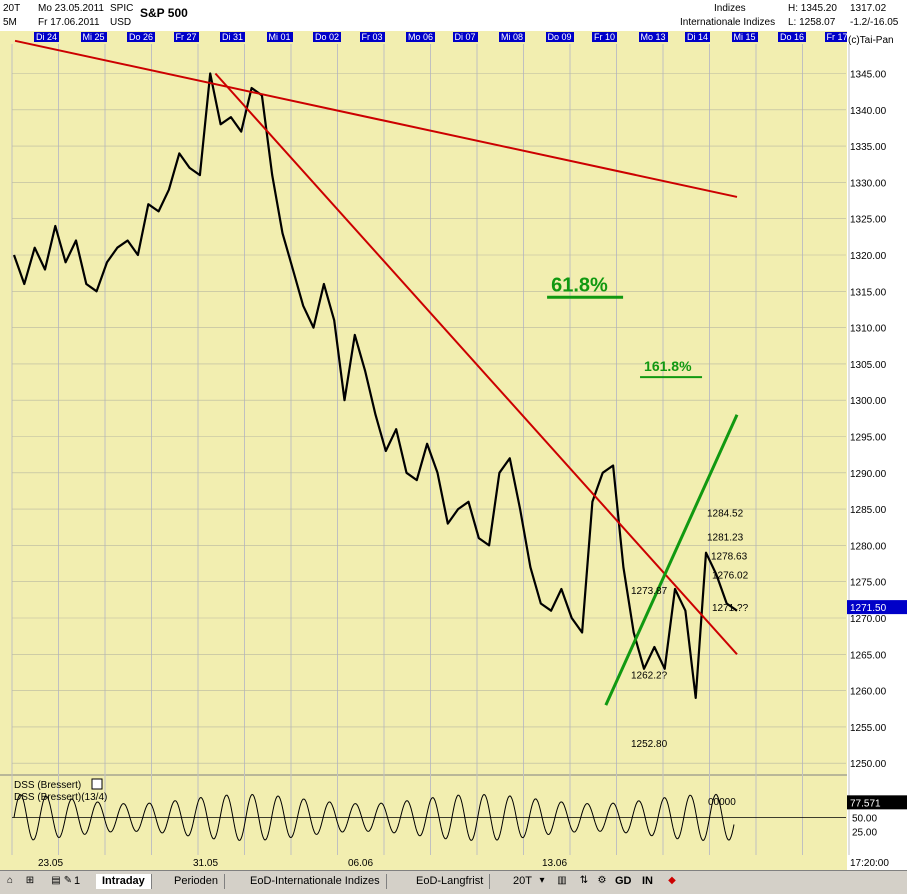 The image size is (907, 894). Describe the element at coordinates (56, 880) in the screenshot. I see `document-icon: ▤` at that location.